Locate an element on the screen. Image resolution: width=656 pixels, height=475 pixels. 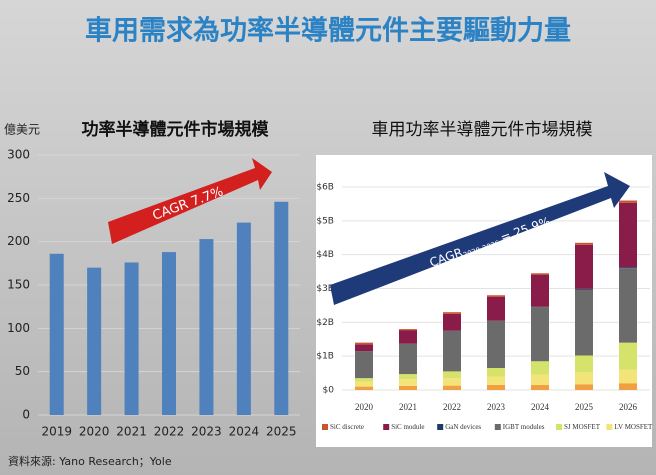
y-tick-label: $0 is located at coordinates (329, 391).